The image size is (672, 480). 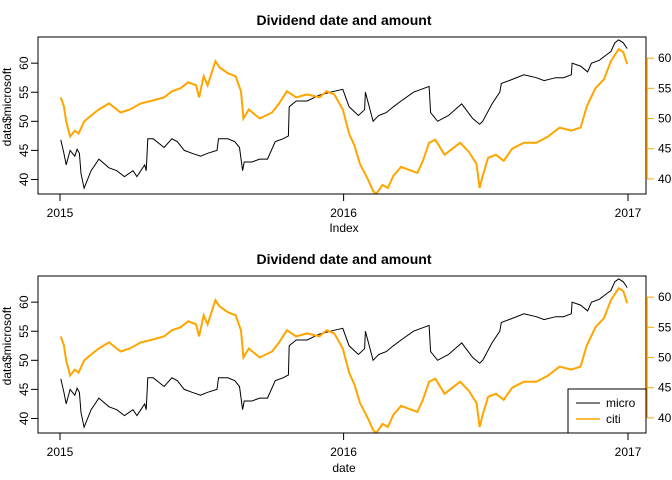 I want to click on x-axis-label: date, so click(x=344, y=468).